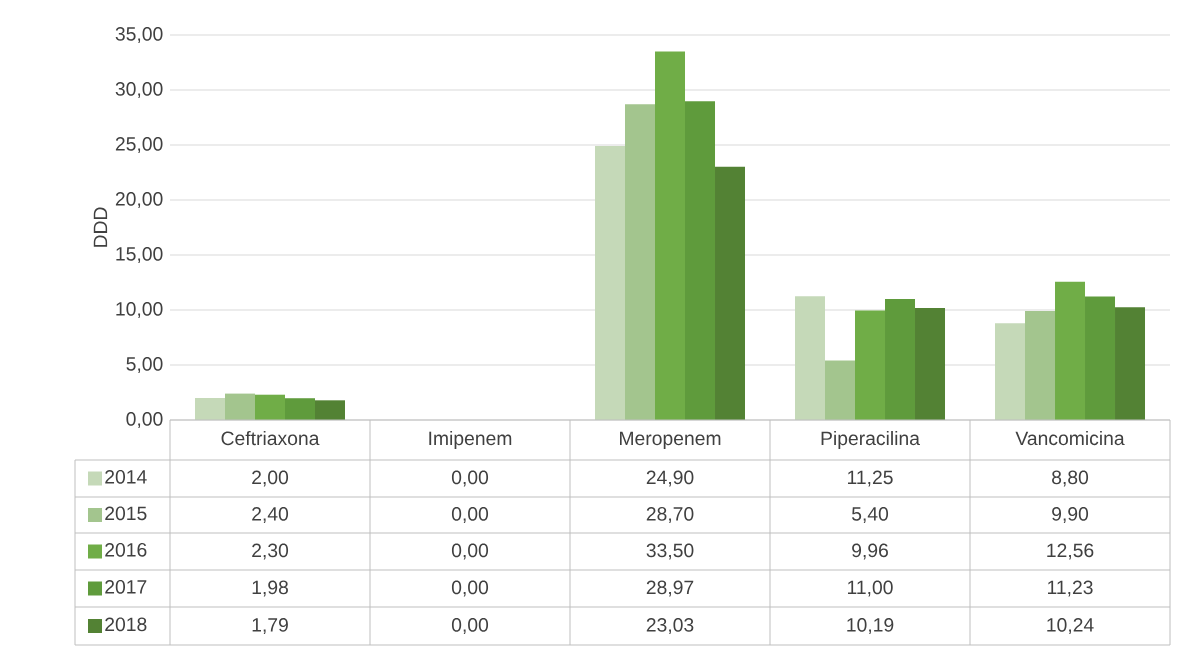 The height and width of the screenshot is (658, 1195). I want to click on y-tick-label: 25,00, so click(139, 145).